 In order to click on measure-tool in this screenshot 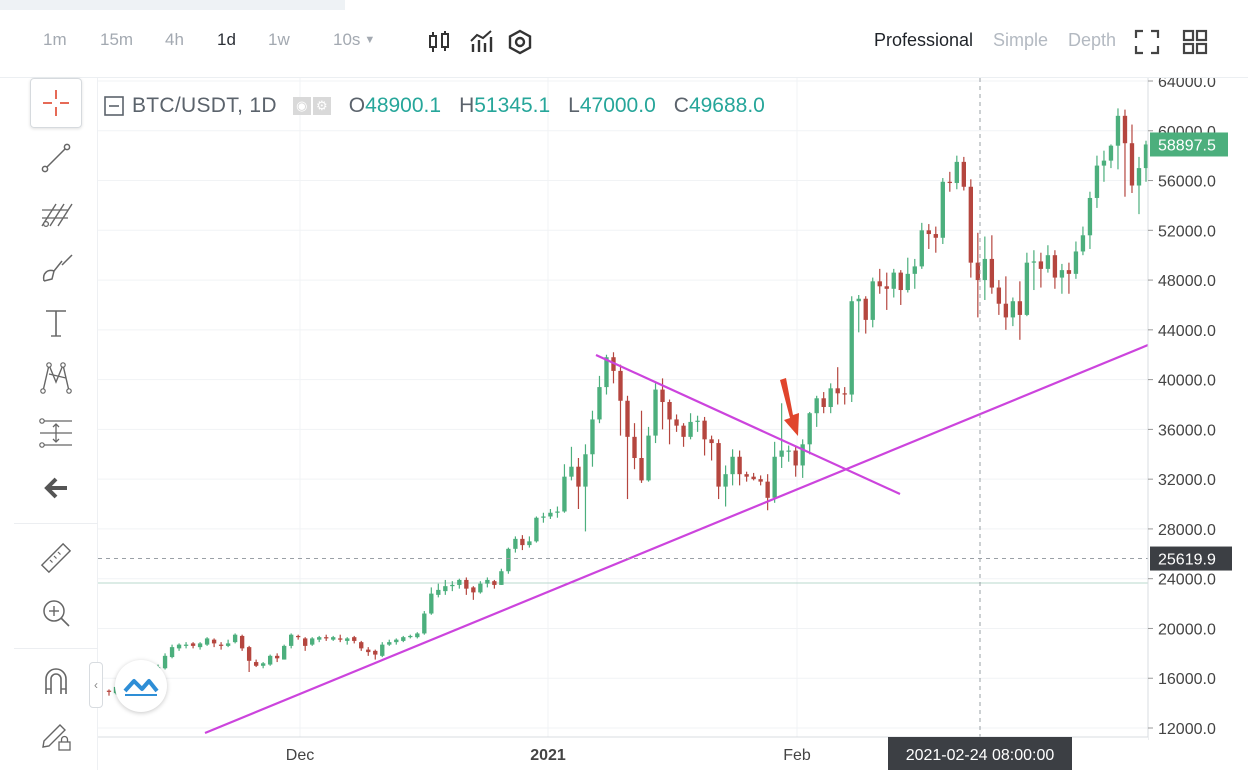, I will do `click(56, 433)`.